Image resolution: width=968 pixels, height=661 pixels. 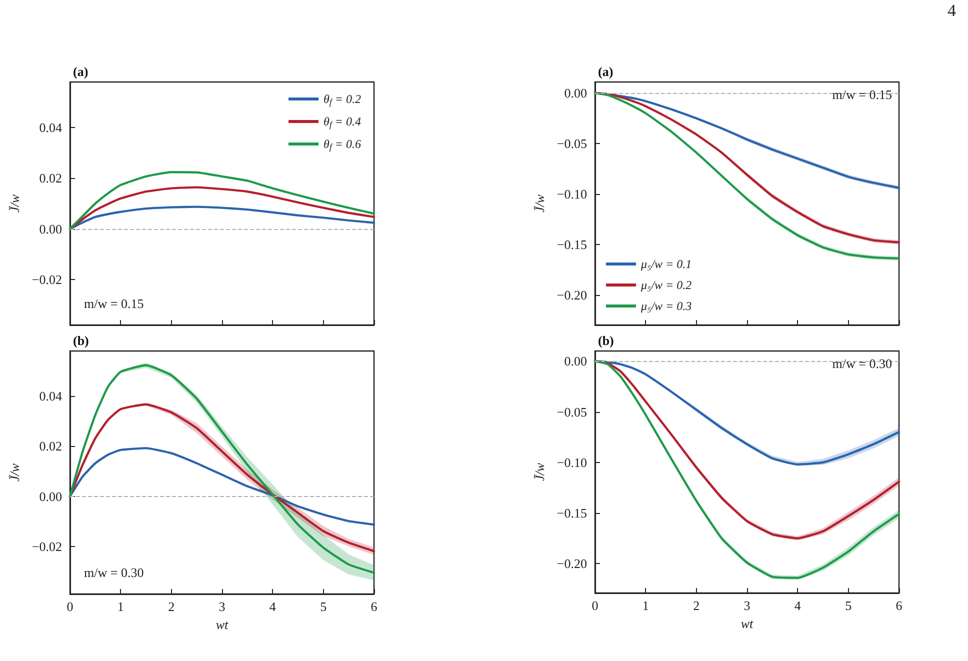 What do you see at coordinates (666, 285) in the screenshot?
I see `legend-label: μ₅/w = 0.2` at bounding box center [666, 285].